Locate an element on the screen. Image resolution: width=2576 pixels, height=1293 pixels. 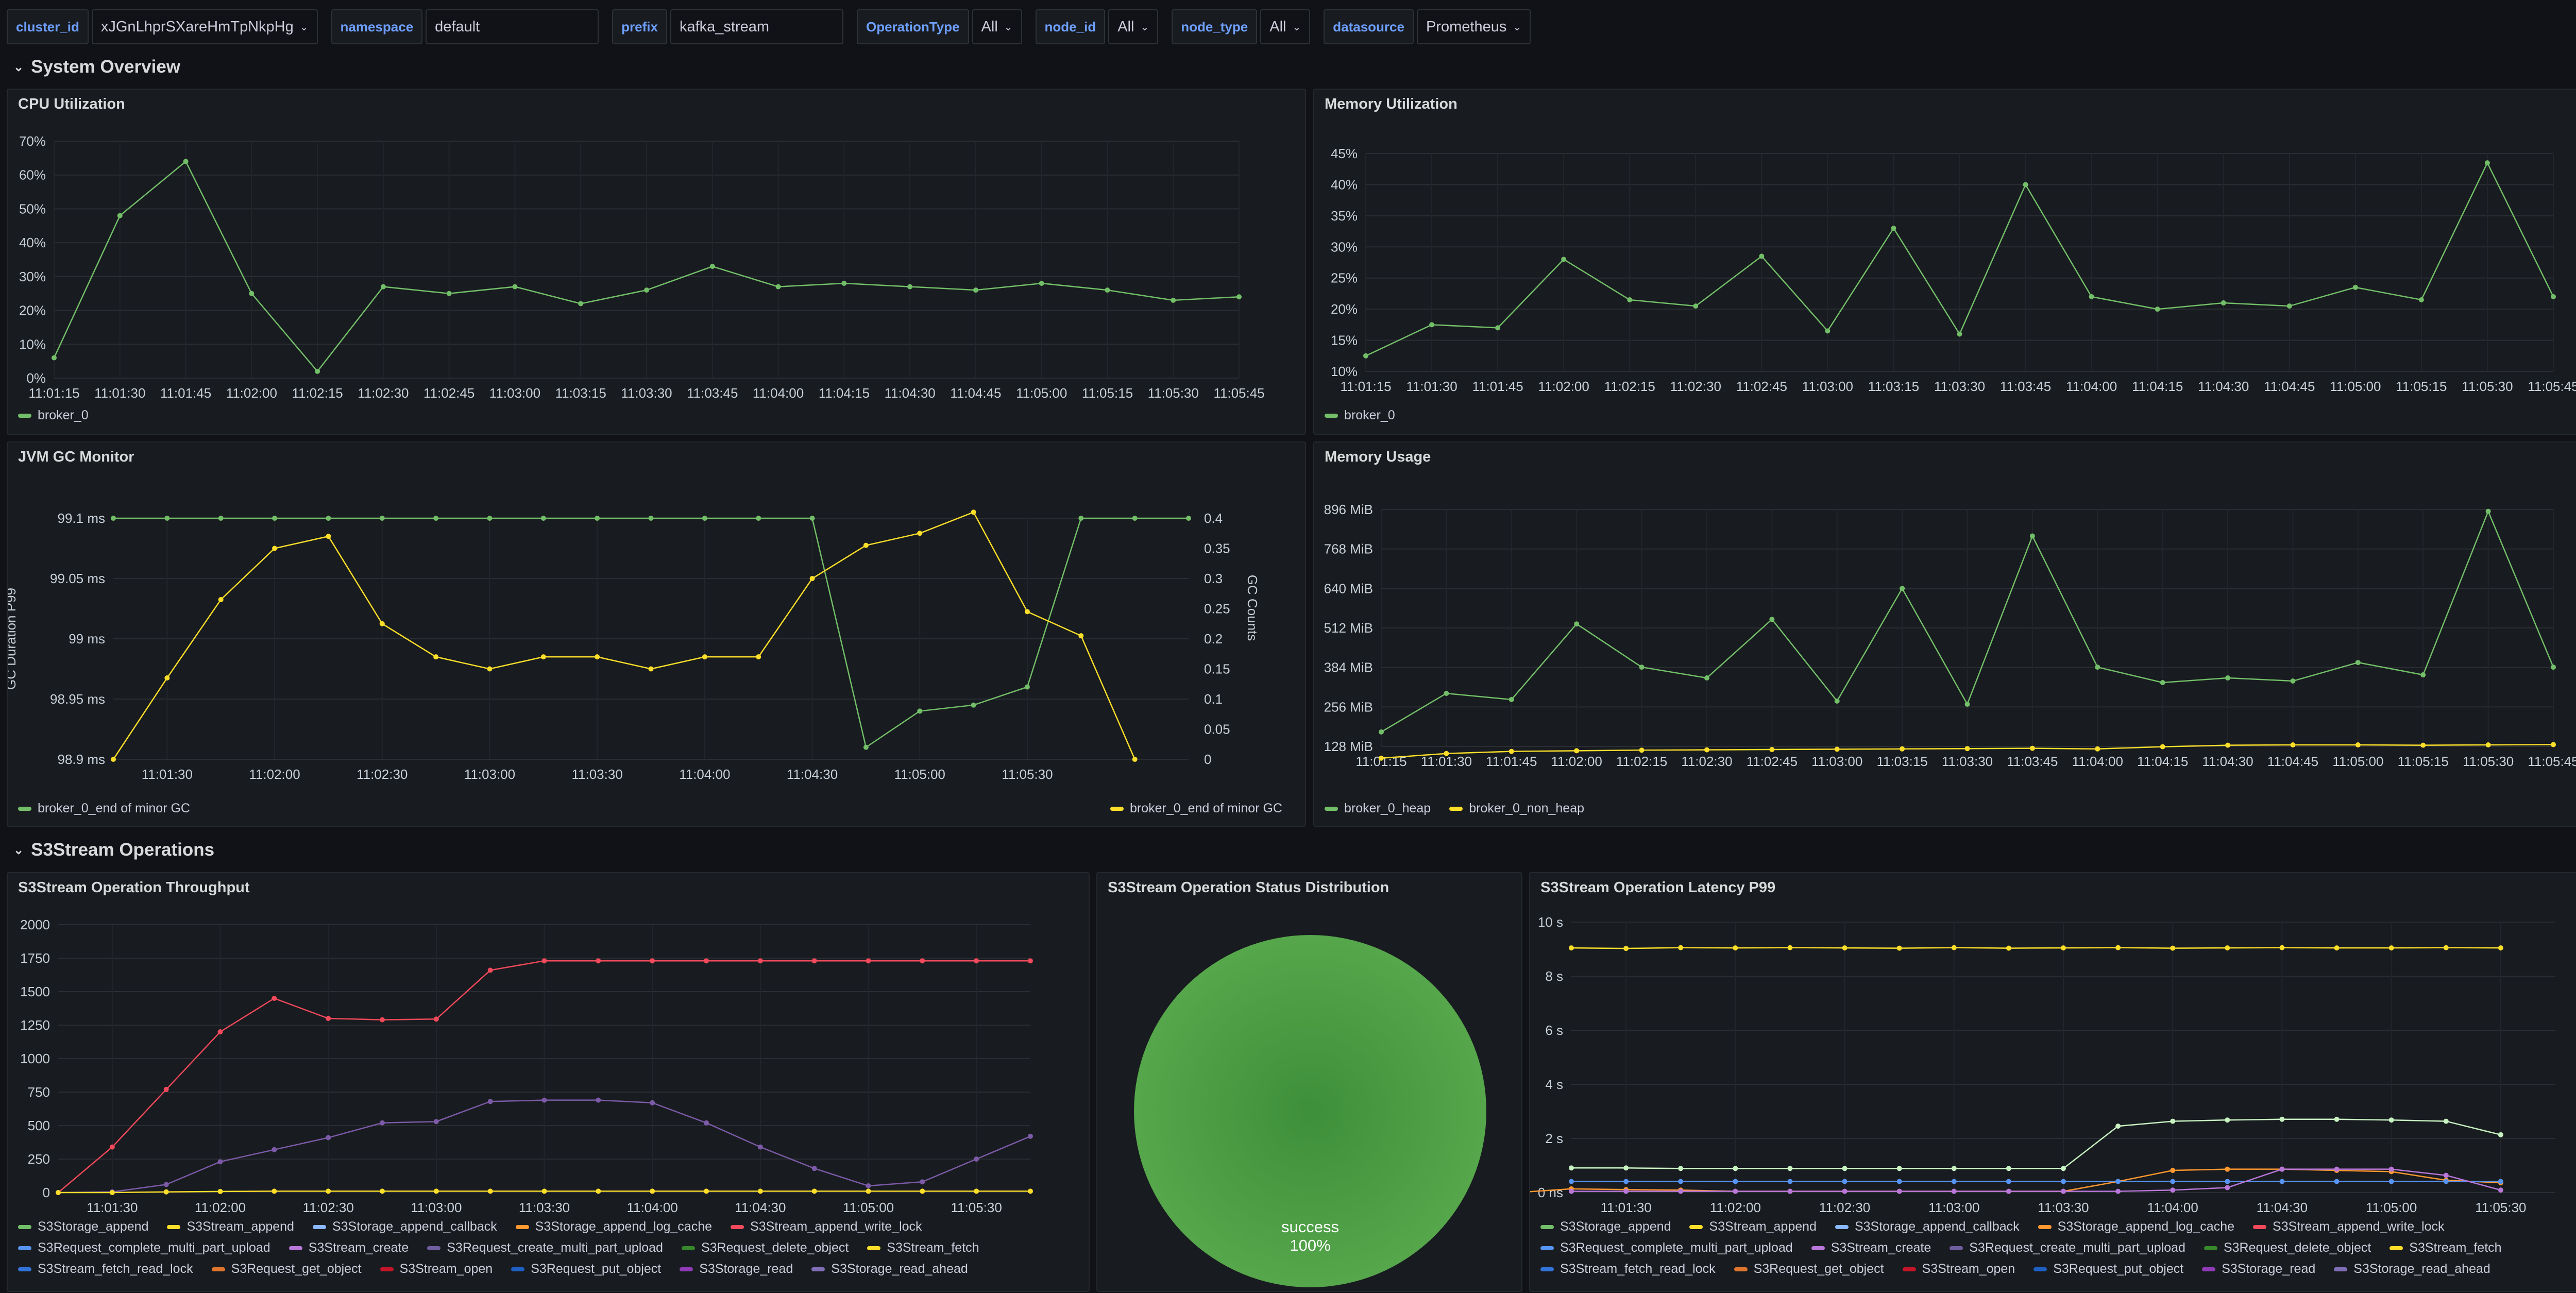
variable-input: default is located at coordinates (512, 26).